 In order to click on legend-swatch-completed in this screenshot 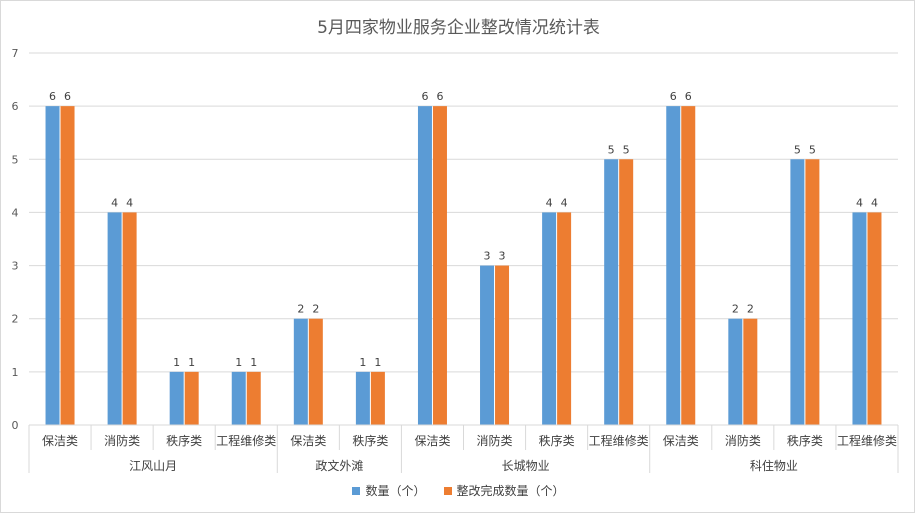, I will do `click(447, 490)`.